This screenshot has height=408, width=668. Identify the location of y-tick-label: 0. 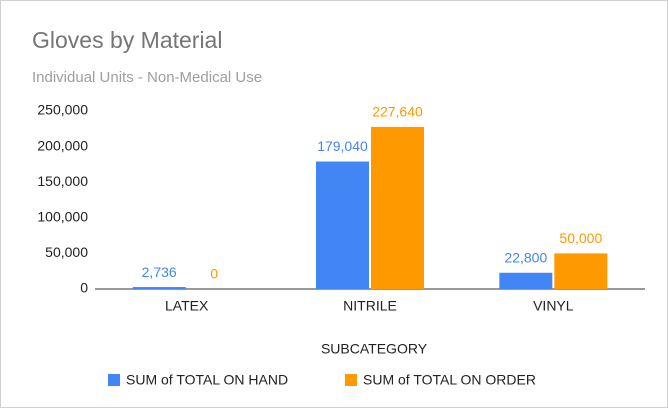
(84, 288).